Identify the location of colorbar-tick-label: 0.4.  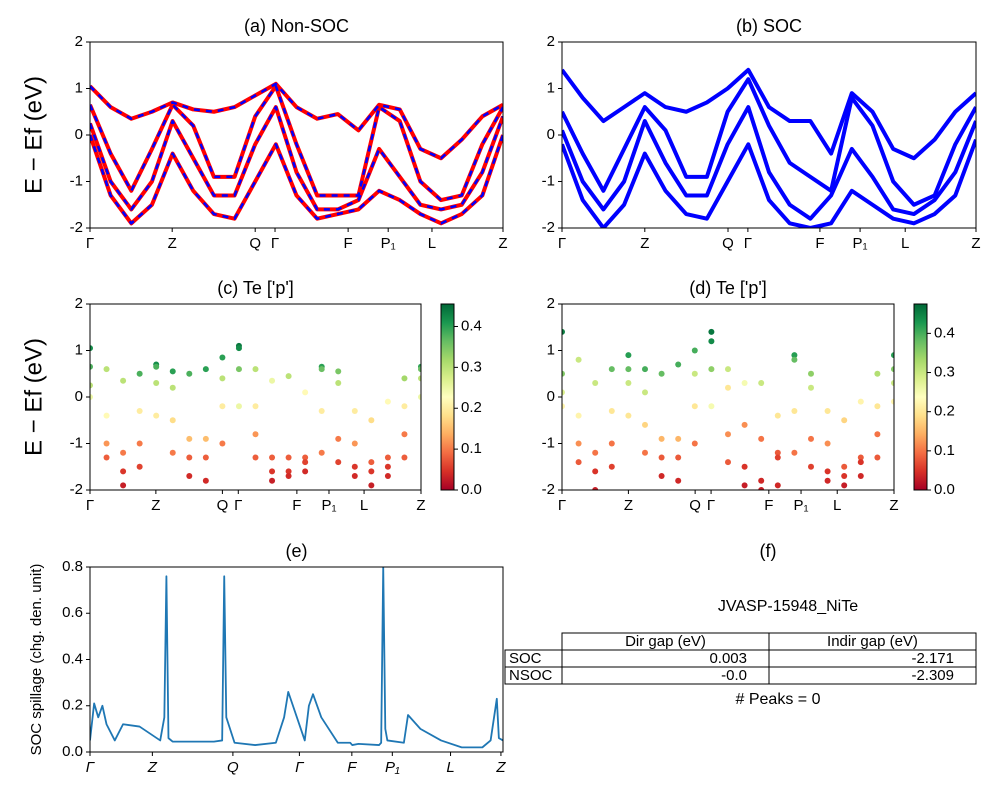
(471, 325).